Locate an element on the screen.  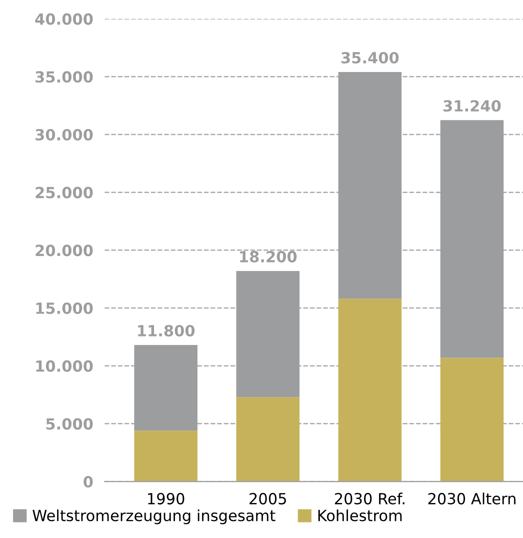
y-tick-label: 30.000 is located at coordinates (64, 134).